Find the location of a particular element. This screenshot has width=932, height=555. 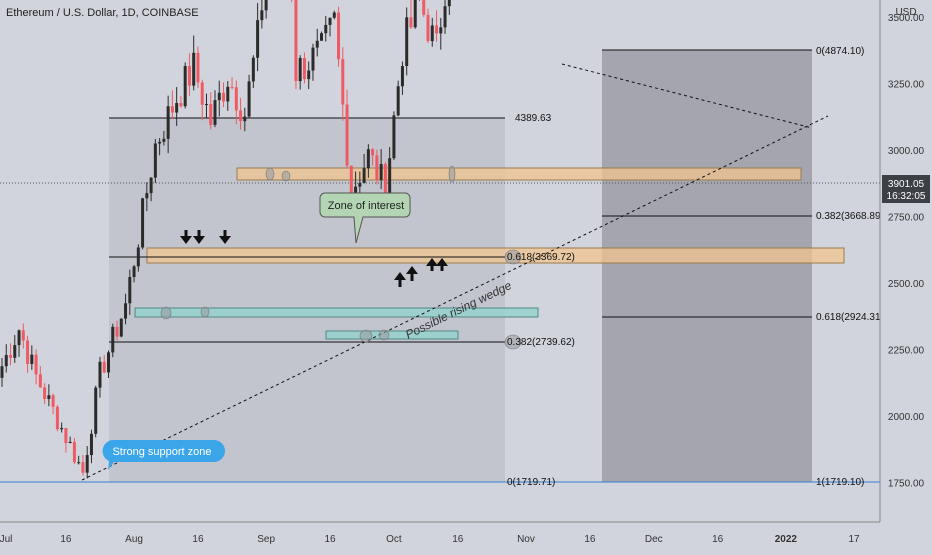

support-zone-orange is located at coordinates (495, 255).